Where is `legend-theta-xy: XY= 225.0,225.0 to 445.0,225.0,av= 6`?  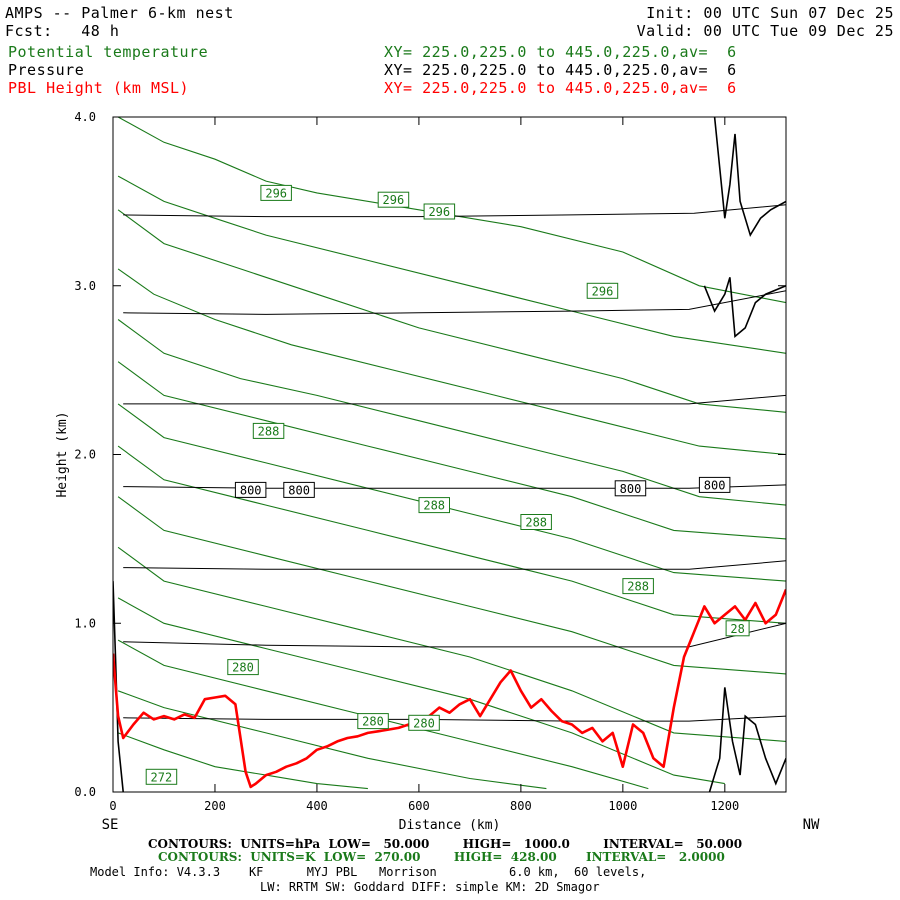
legend-theta-xy: XY= 225.0,225.0 to 445.0,225.0,av= 6 is located at coordinates (560, 52).